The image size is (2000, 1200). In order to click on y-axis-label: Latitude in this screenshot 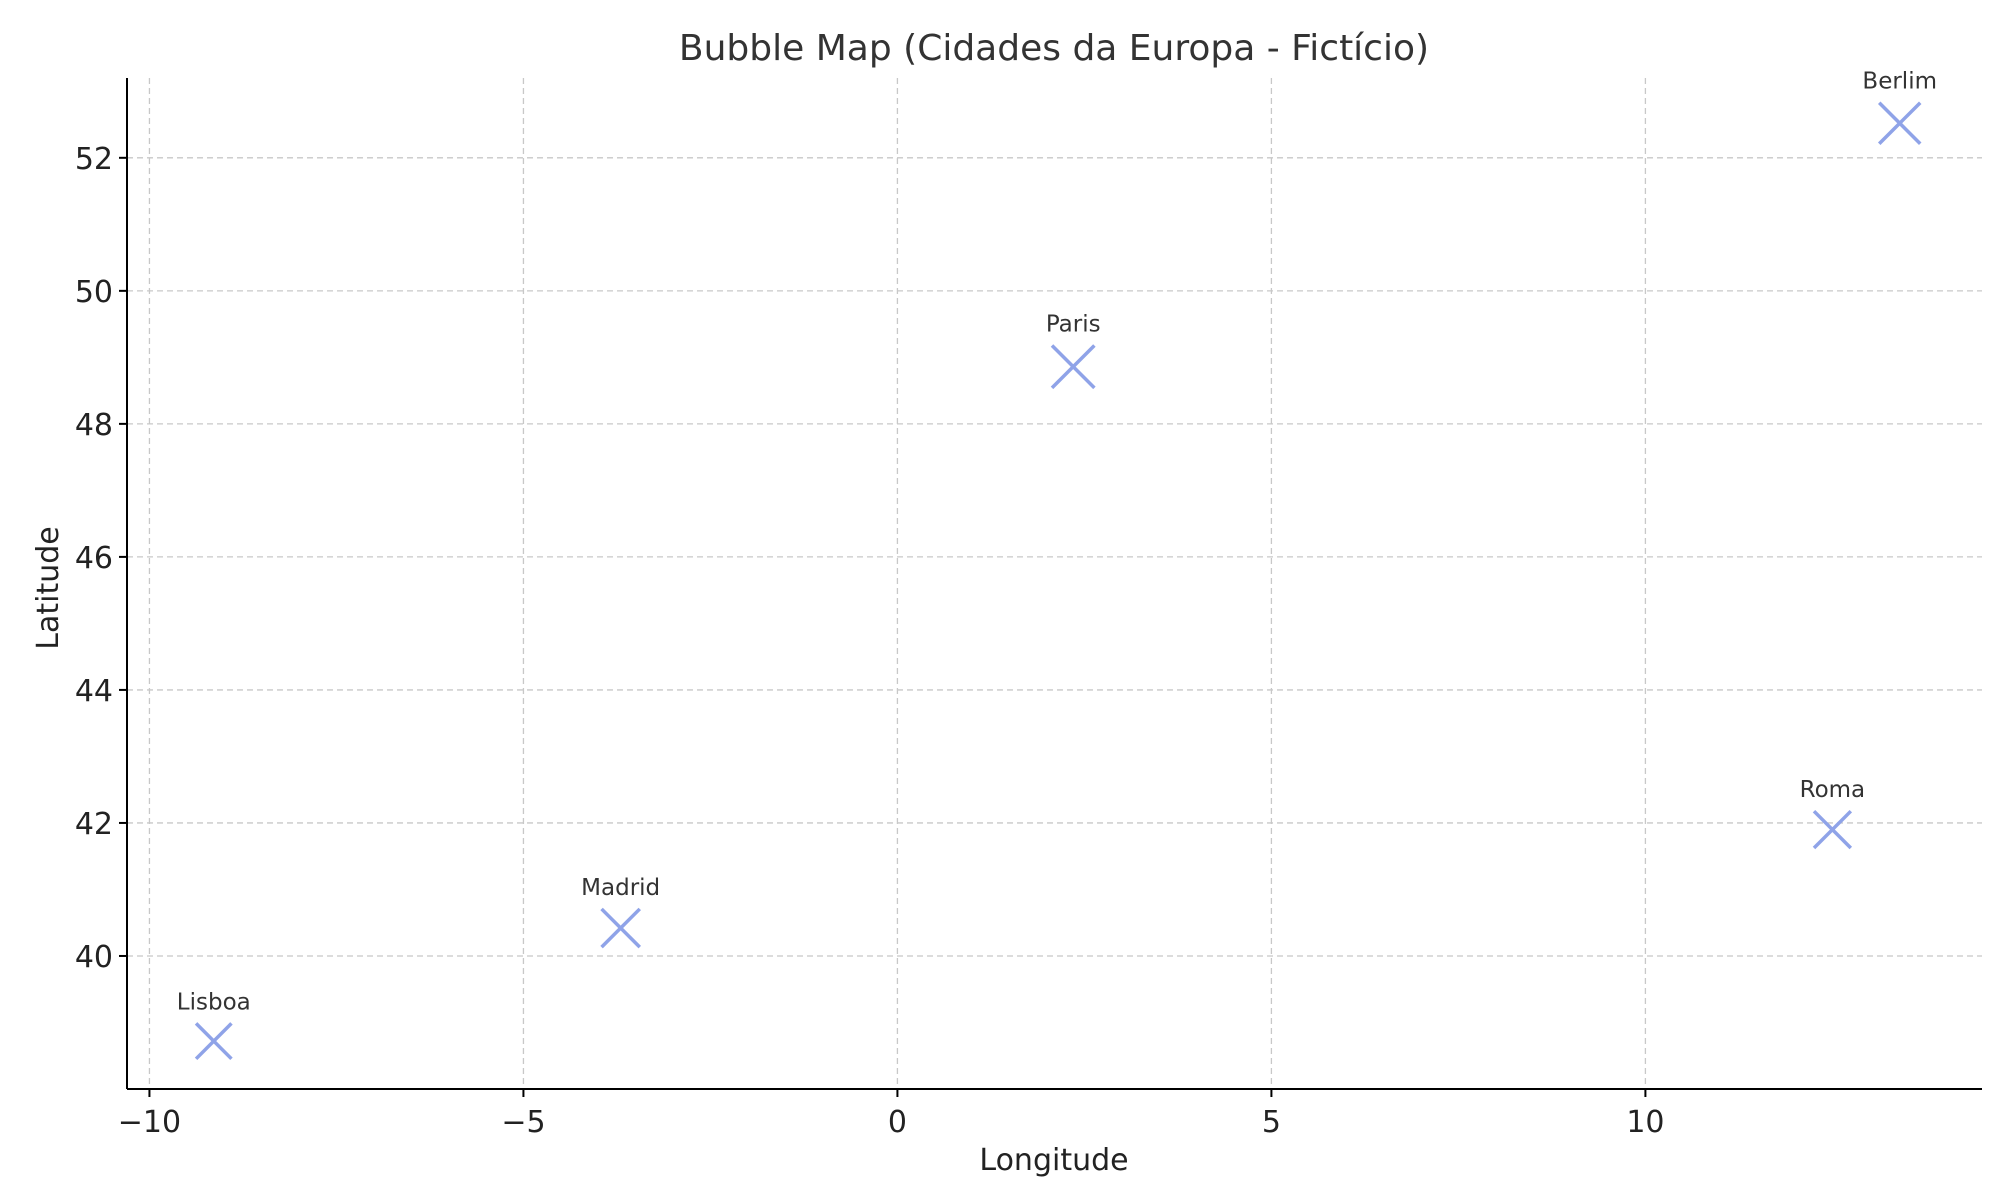, I will do `click(48, 587)`.